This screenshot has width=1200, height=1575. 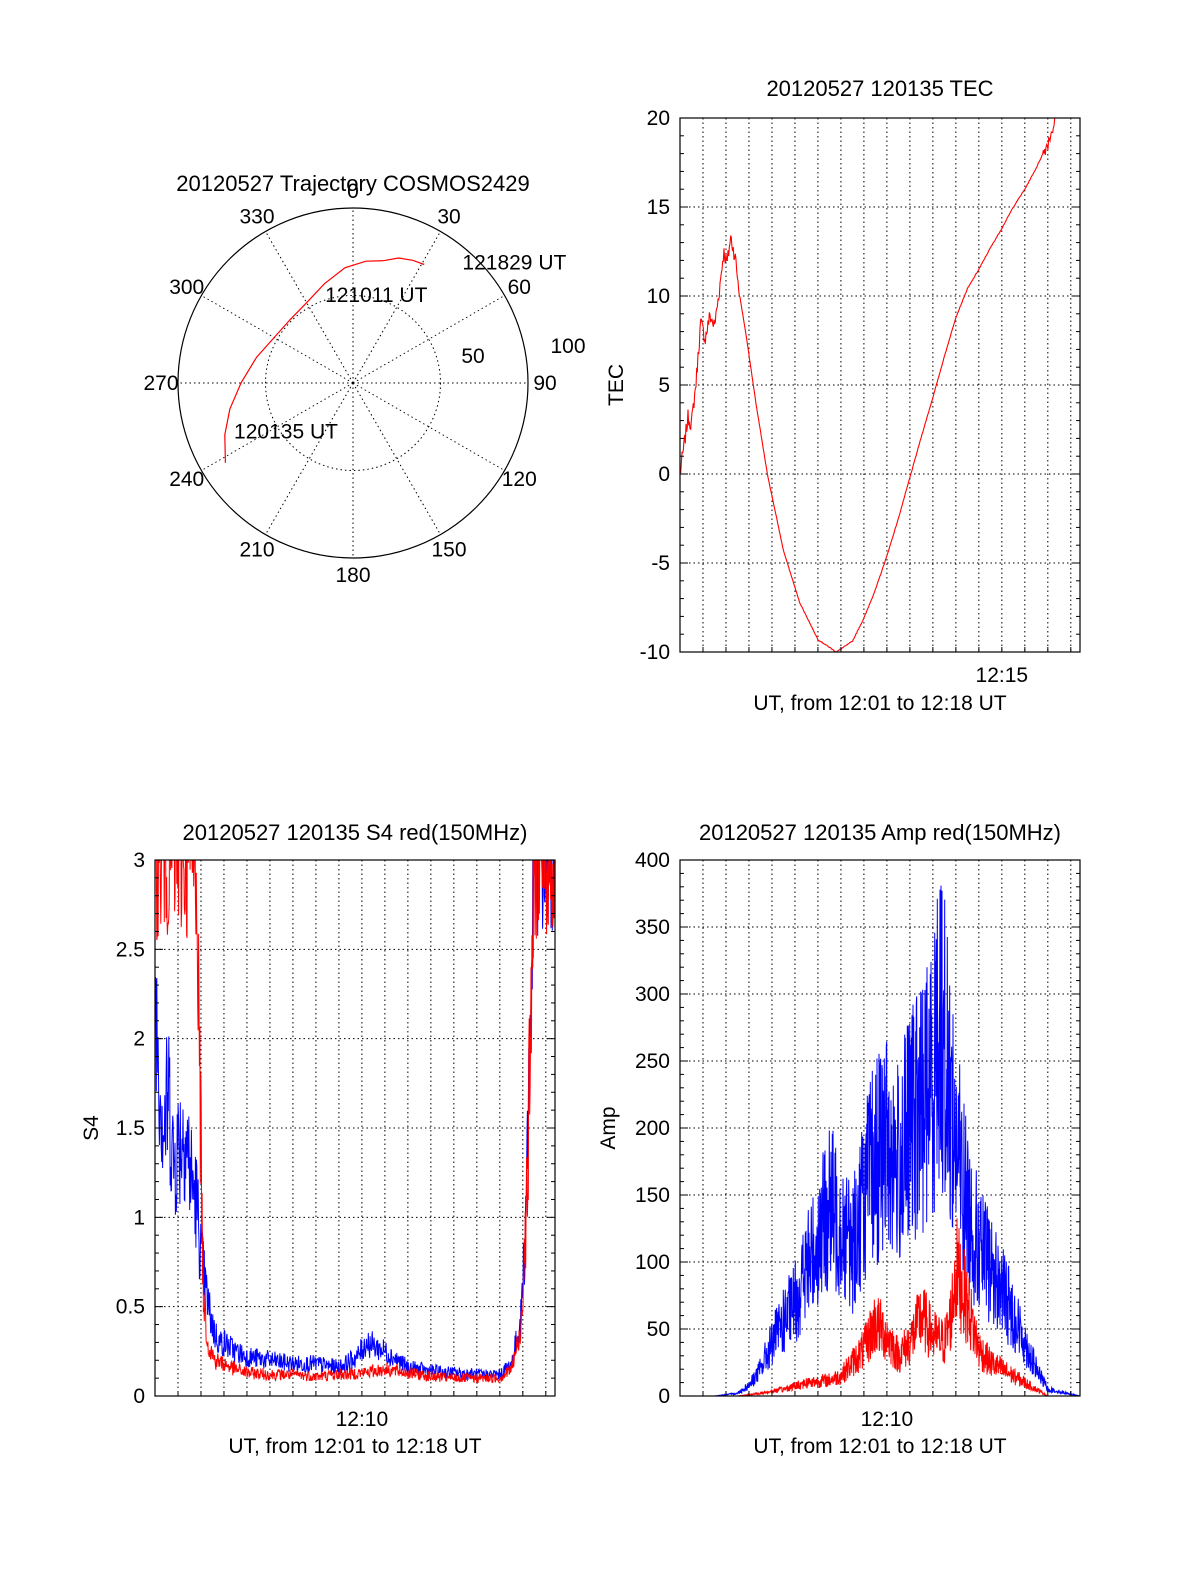 I want to click on s4-series, so click(x=355, y=1122).